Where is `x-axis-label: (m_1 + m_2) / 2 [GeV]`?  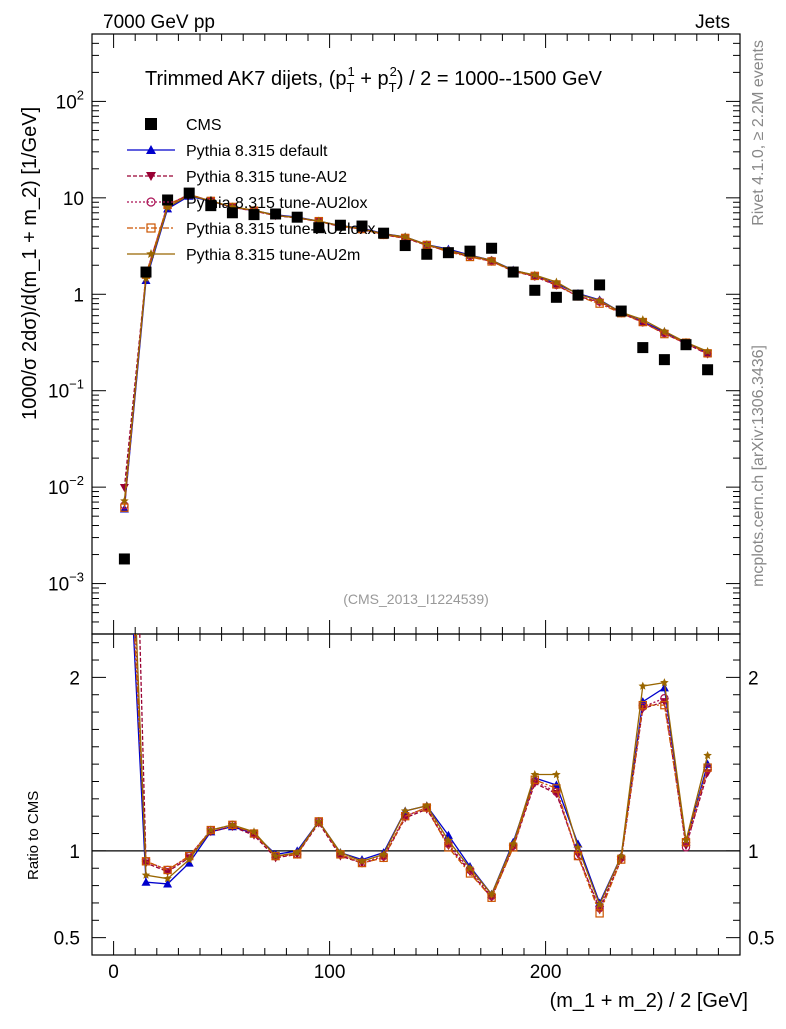
x-axis-label: (m_1 + m_2) / 2 [GeV] is located at coordinates (649, 1001).